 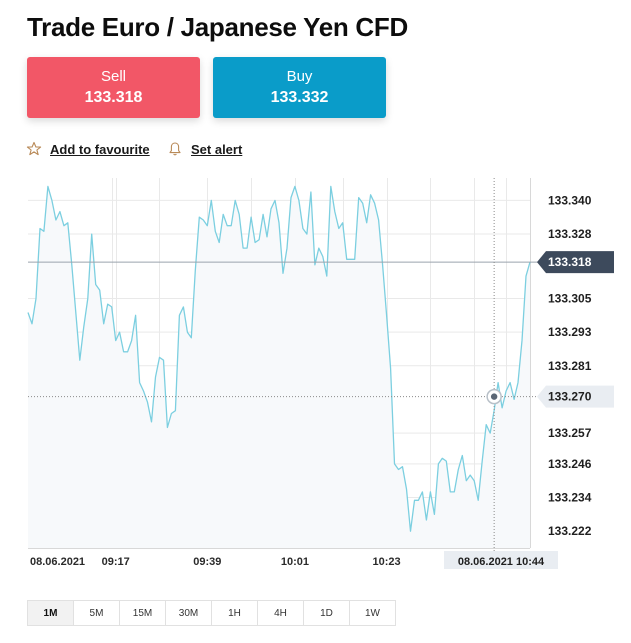 I want to click on y-tick-label: 133.281, so click(x=570, y=366).